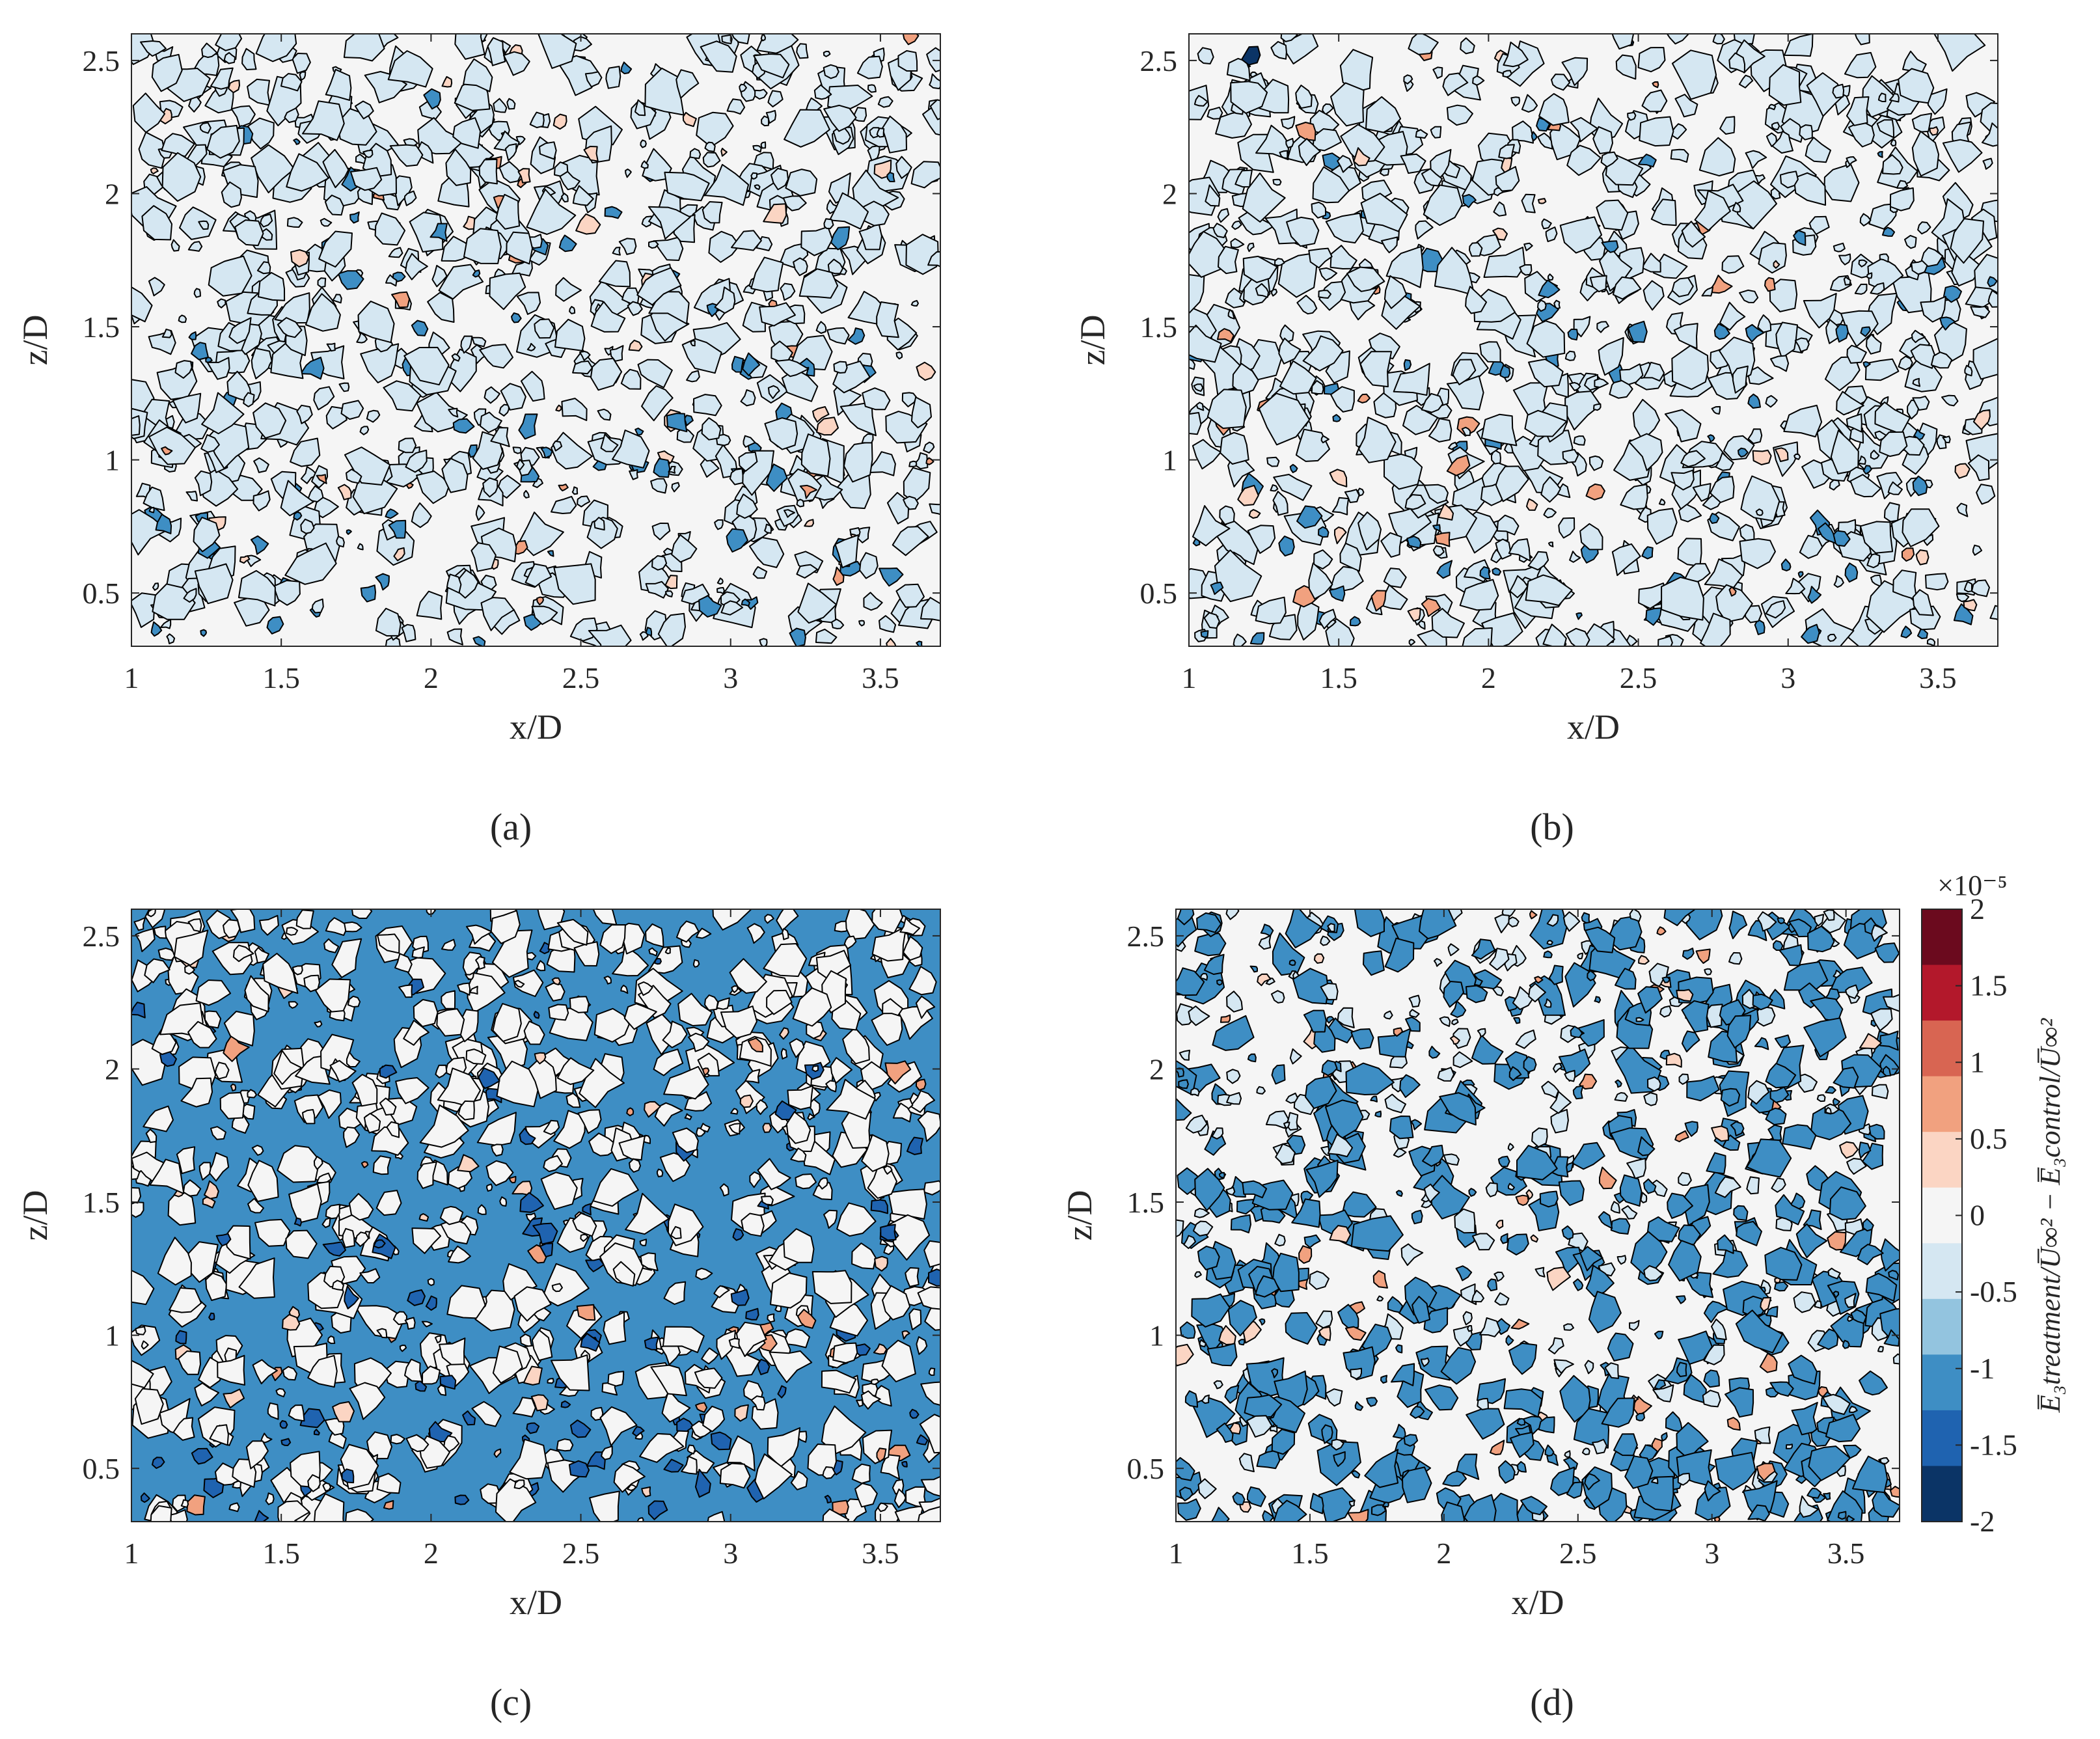 The height and width of the screenshot is (1739, 2100). I want to click on y-tick-label: 1.5, so click(1146, 1202).